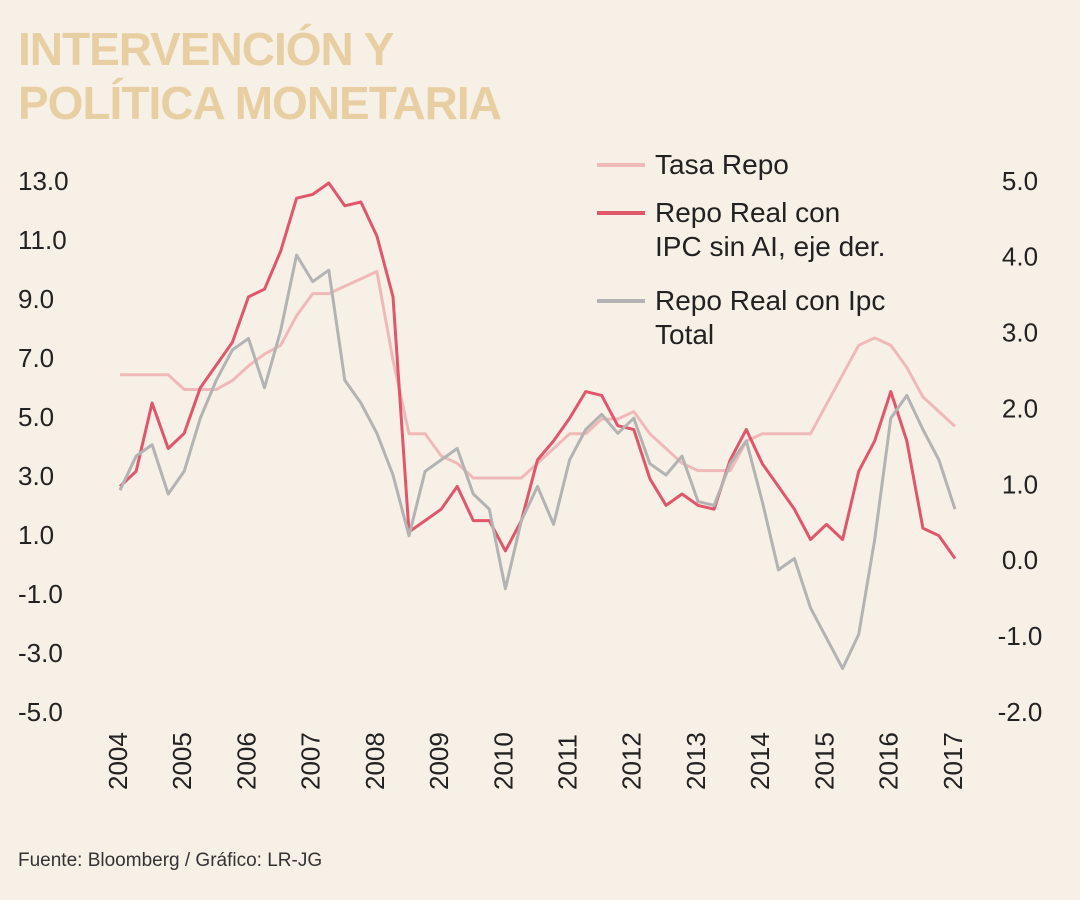 This screenshot has width=1080, height=900. What do you see at coordinates (953, 761) in the screenshot?
I see `x-tick-label: 2017` at bounding box center [953, 761].